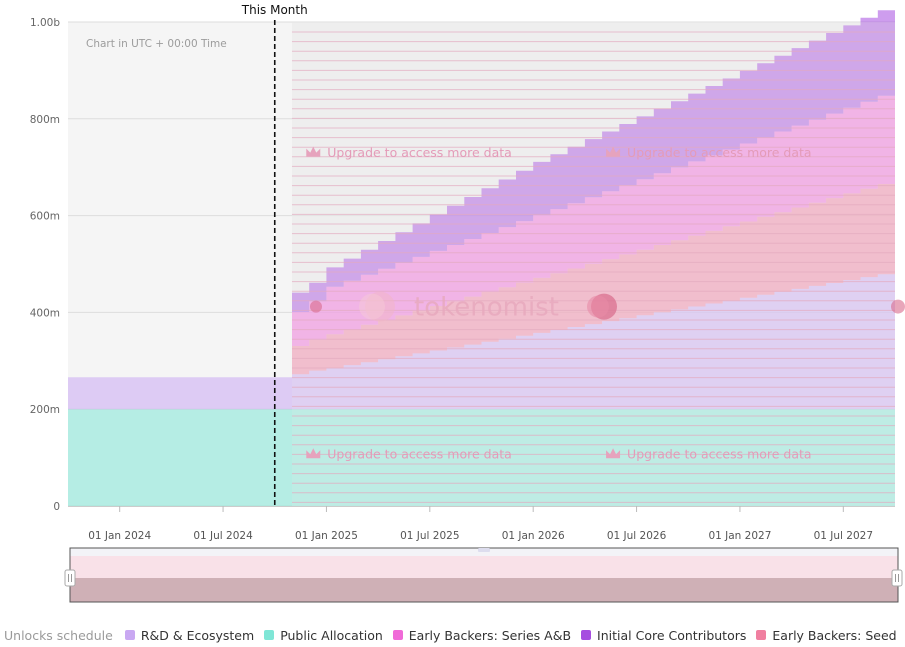 The height and width of the screenshot is (647, 905). What do you see at coordinates (45, 23) in the screenshot?
I see `y-tick-label-5: 1.00b` at bounding box center [45, 23].